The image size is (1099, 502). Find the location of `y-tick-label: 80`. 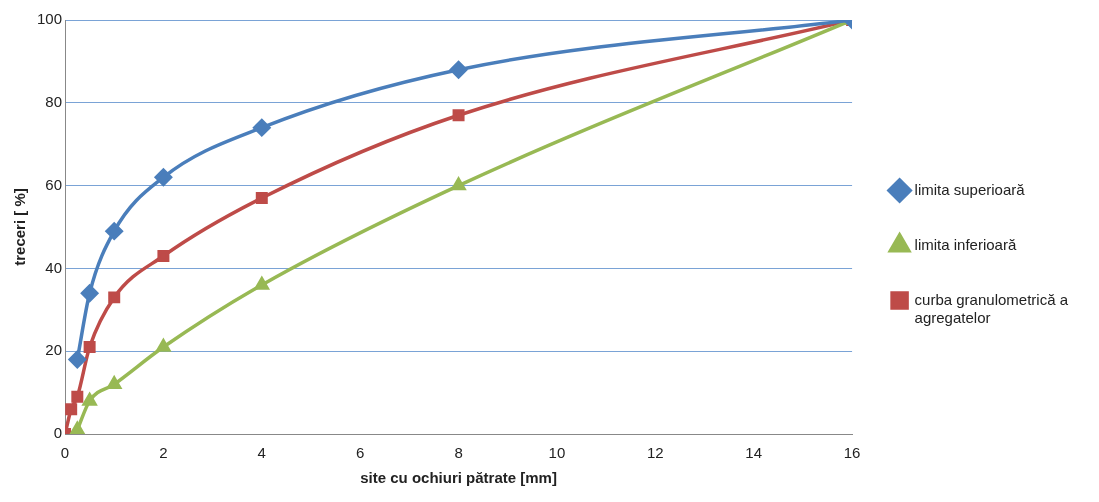

y-tick-label: 80 is located at coordinates (54, 101).